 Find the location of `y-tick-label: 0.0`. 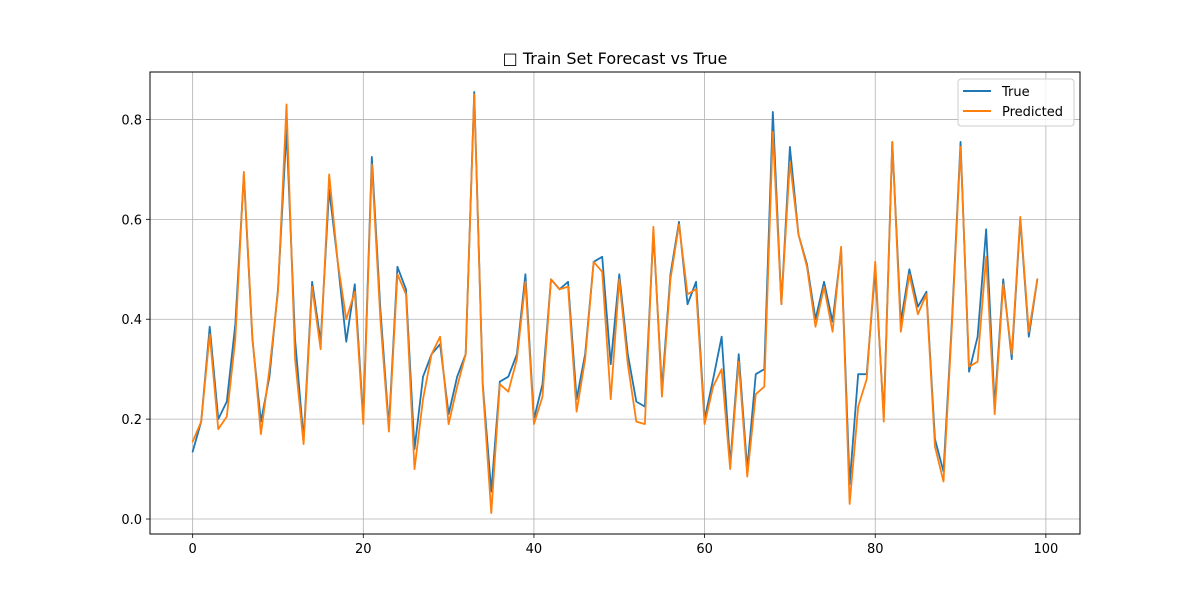

y-tick-label: 0.0 is located at coordinates (131, 520).